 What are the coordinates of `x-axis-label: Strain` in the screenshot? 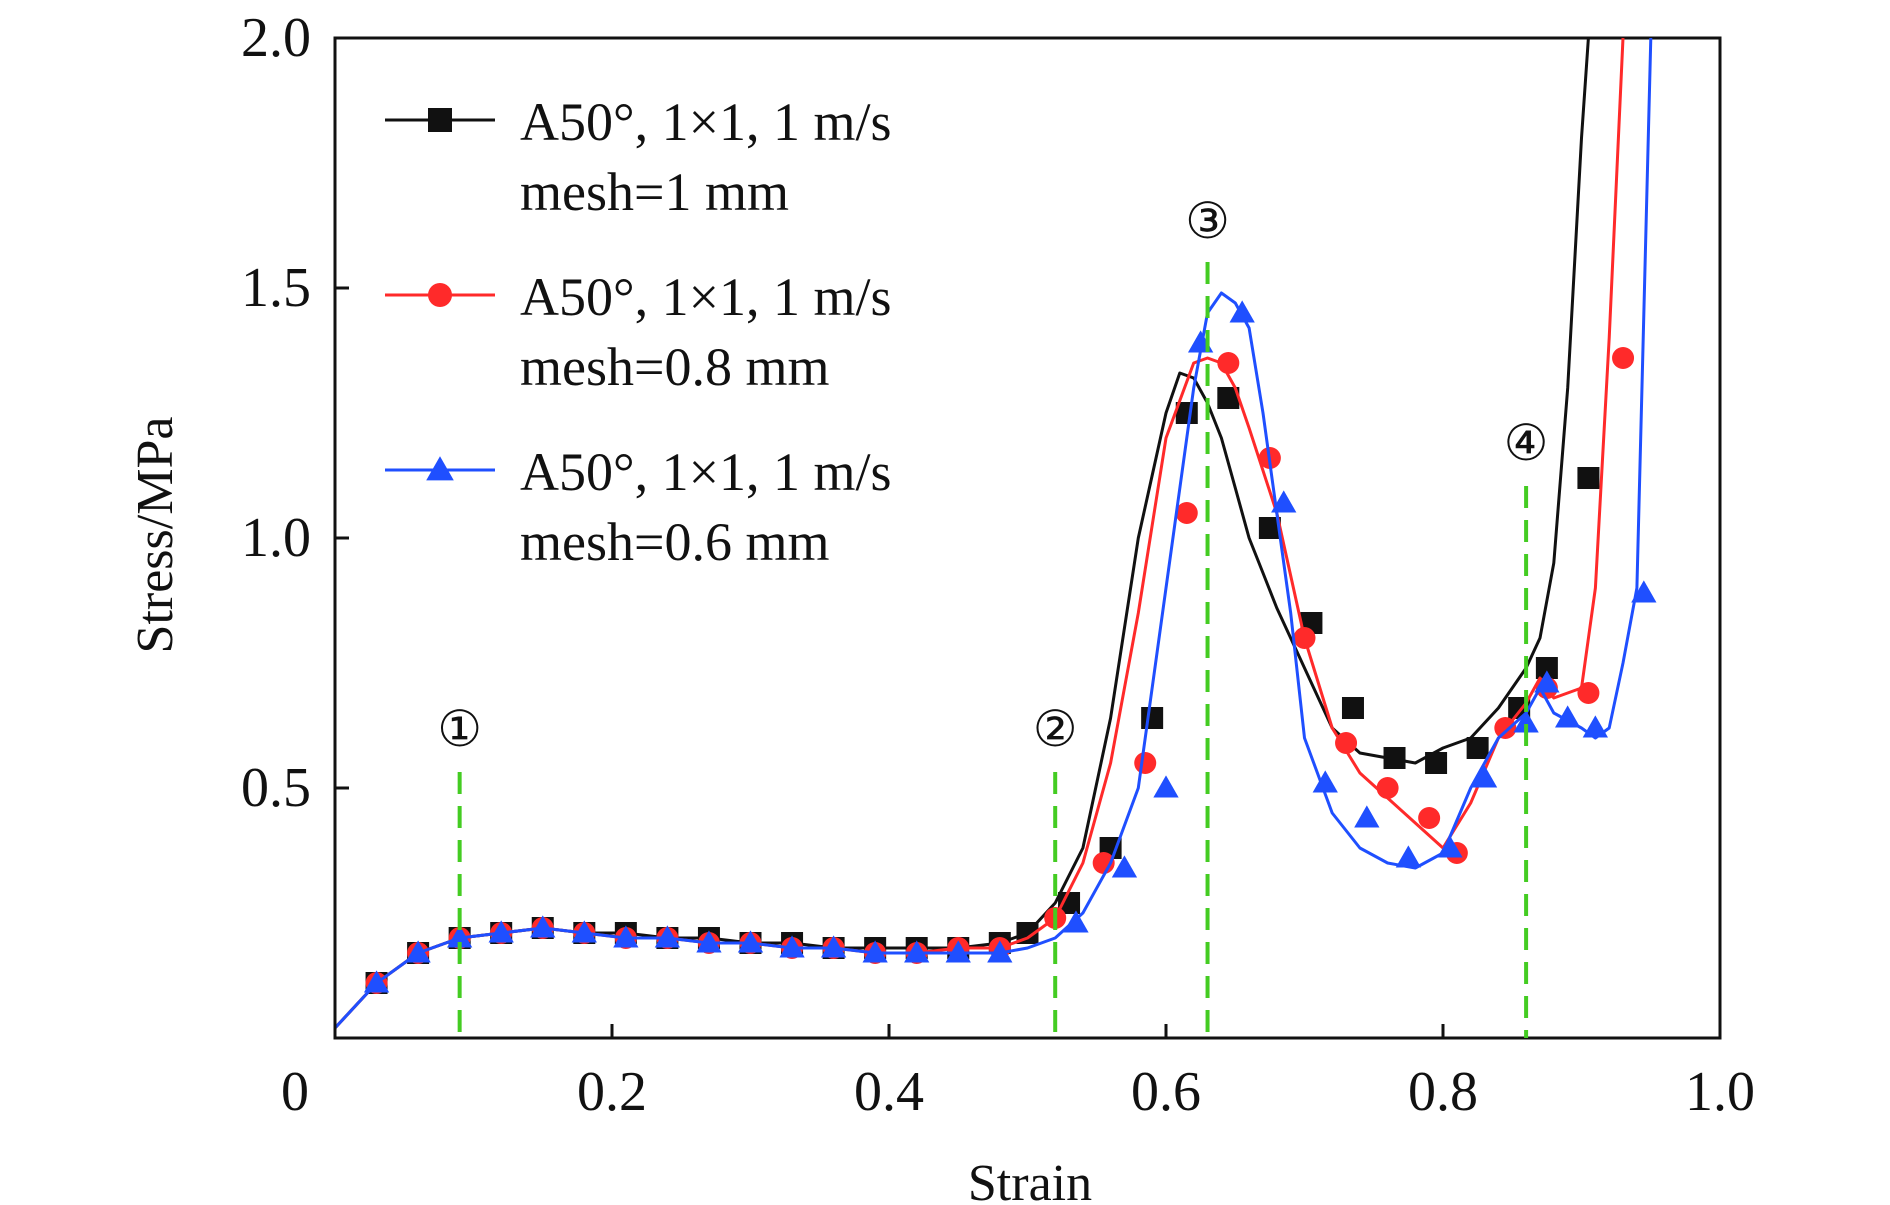 It's located at (1030, 1180).